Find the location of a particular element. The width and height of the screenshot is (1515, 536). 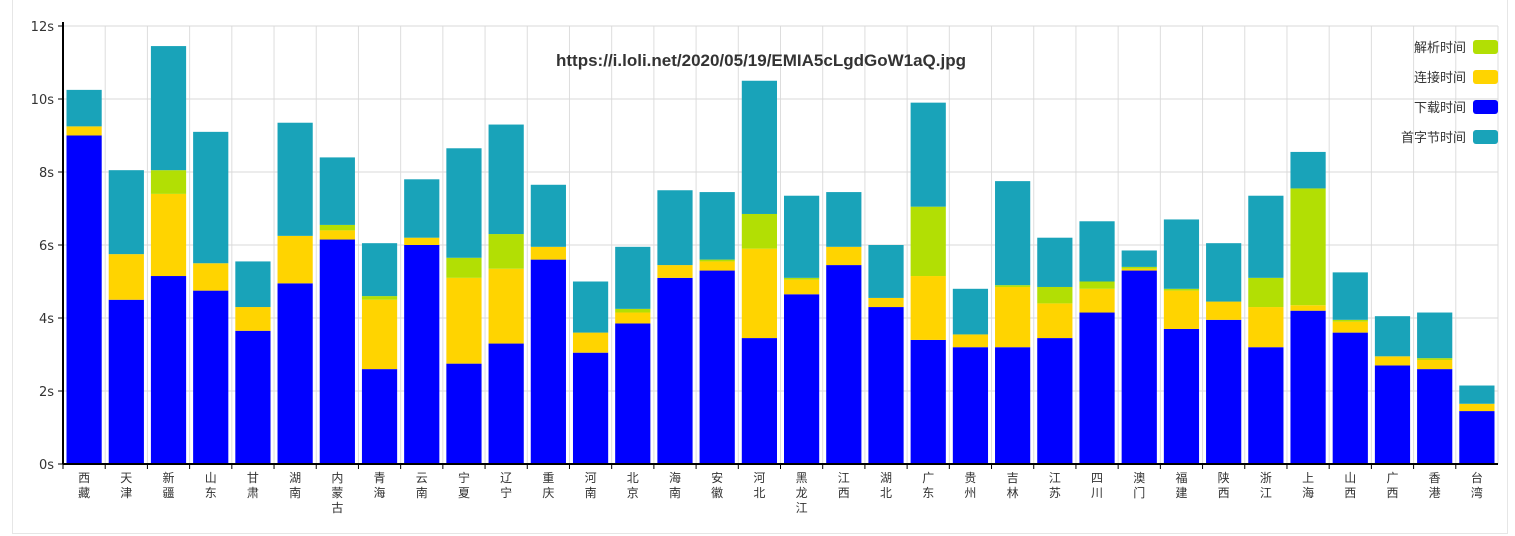

x-tick-label: 湖南 is located at coordinates (295, 485).